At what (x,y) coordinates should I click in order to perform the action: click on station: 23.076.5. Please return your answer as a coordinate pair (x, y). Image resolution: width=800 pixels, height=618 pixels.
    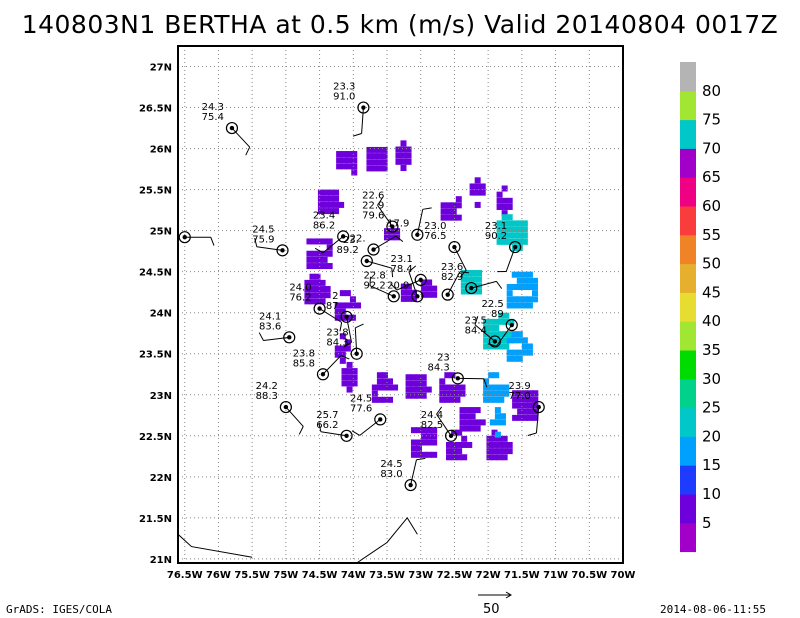
    Looking at the image, I should click on (445, 249).